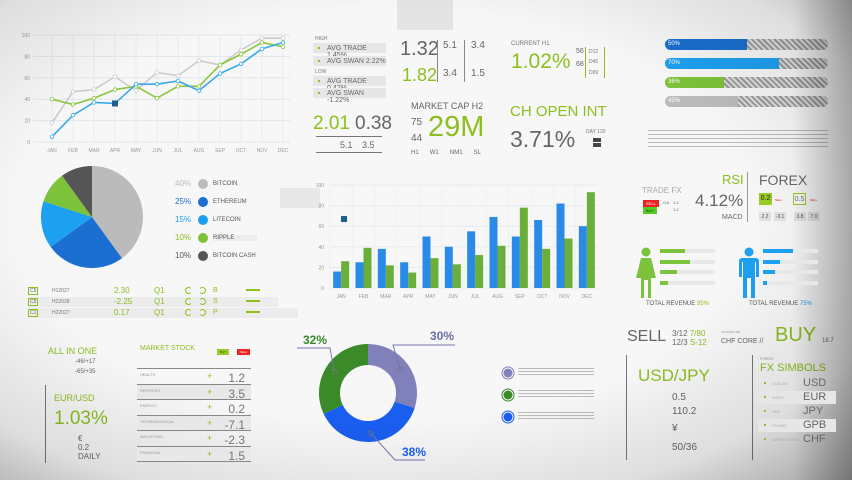  Describe the element at coordinates (321, 207) in the screenshot. I see `y-tick-label: 80` at that location.